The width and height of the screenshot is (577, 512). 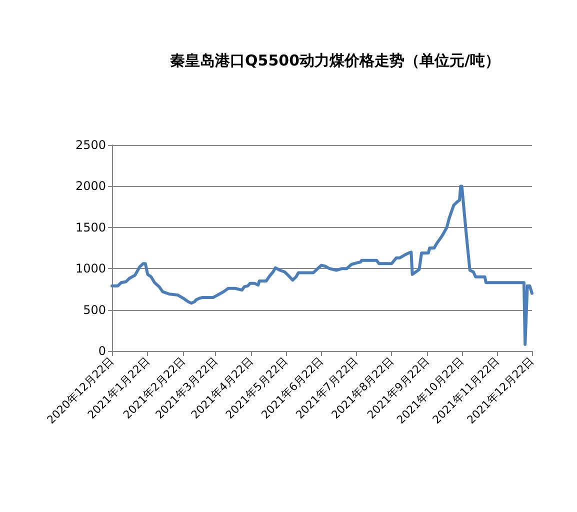 What do you see at coordinates (90, 269) in the screenshot?
I see `y-tick-label: 1000` at bounding box center [90, 269].